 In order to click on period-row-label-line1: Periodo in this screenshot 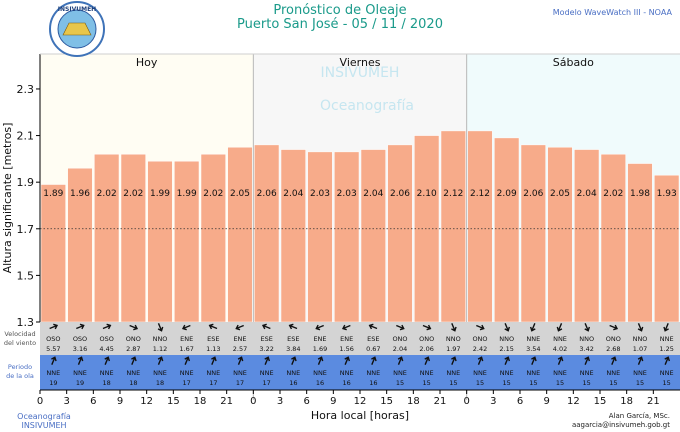, I will do `click(20, 367)`.